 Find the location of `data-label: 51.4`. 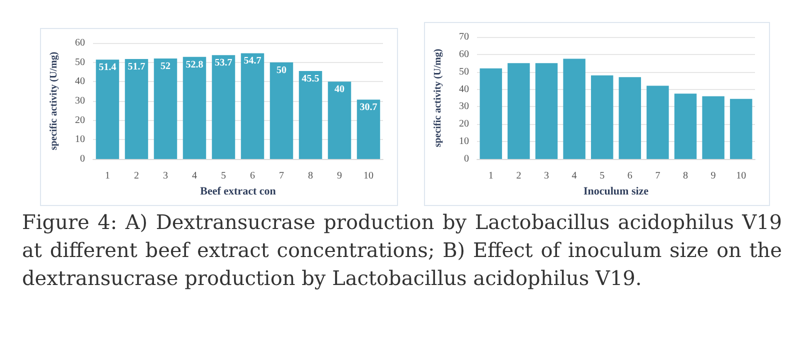

data-label: 51.4 is located at coordinates (107, 68).